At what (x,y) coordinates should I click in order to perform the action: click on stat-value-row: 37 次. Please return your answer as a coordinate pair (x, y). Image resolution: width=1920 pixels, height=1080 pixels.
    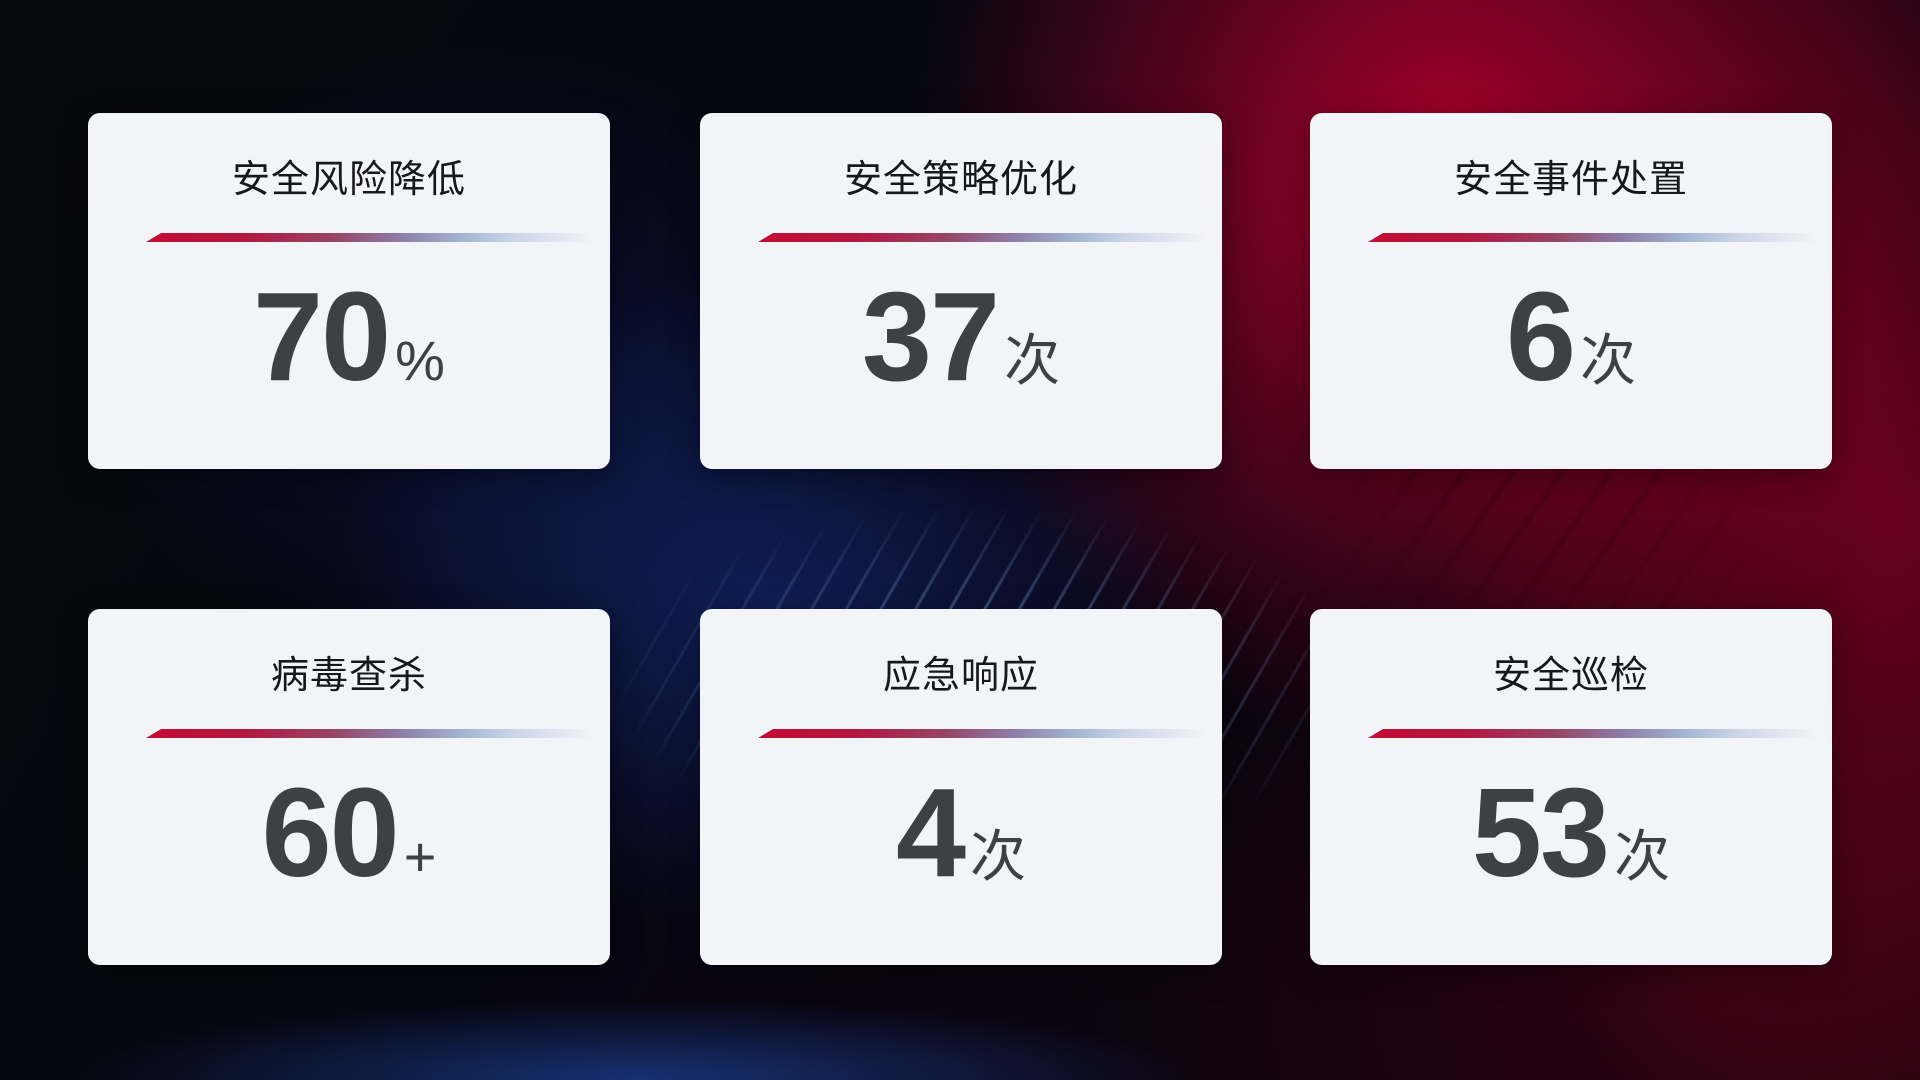
    Looking at the image, I should click on (961, 337).